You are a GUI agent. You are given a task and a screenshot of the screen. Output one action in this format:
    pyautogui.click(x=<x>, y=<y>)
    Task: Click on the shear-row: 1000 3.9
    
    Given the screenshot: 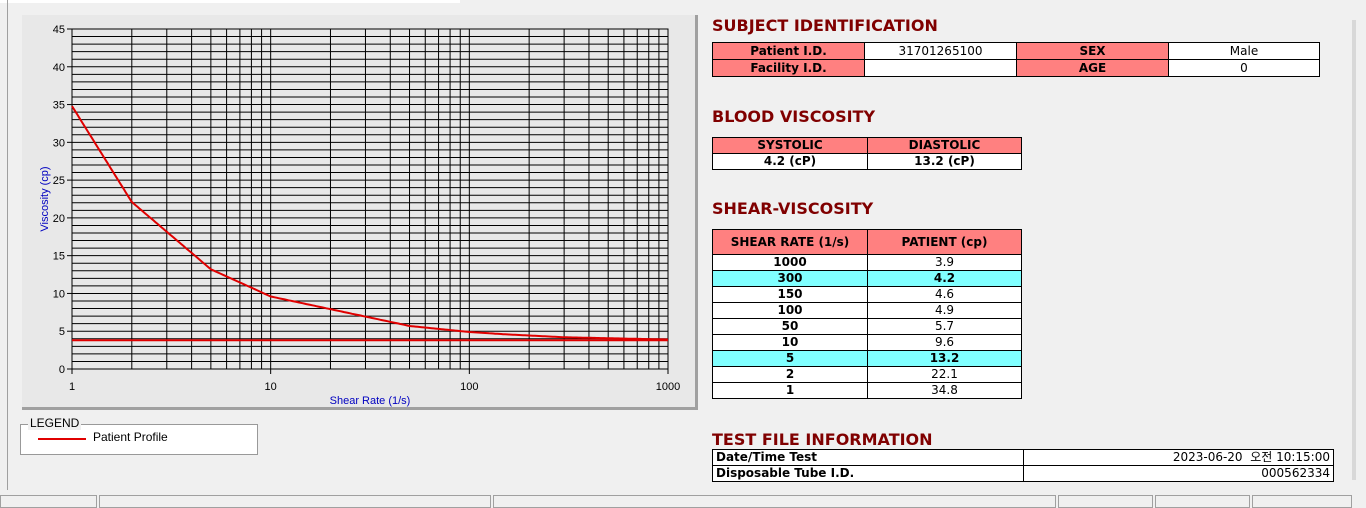 What is the action you would take?
    pyautogui.click(x=867, y=262)
    